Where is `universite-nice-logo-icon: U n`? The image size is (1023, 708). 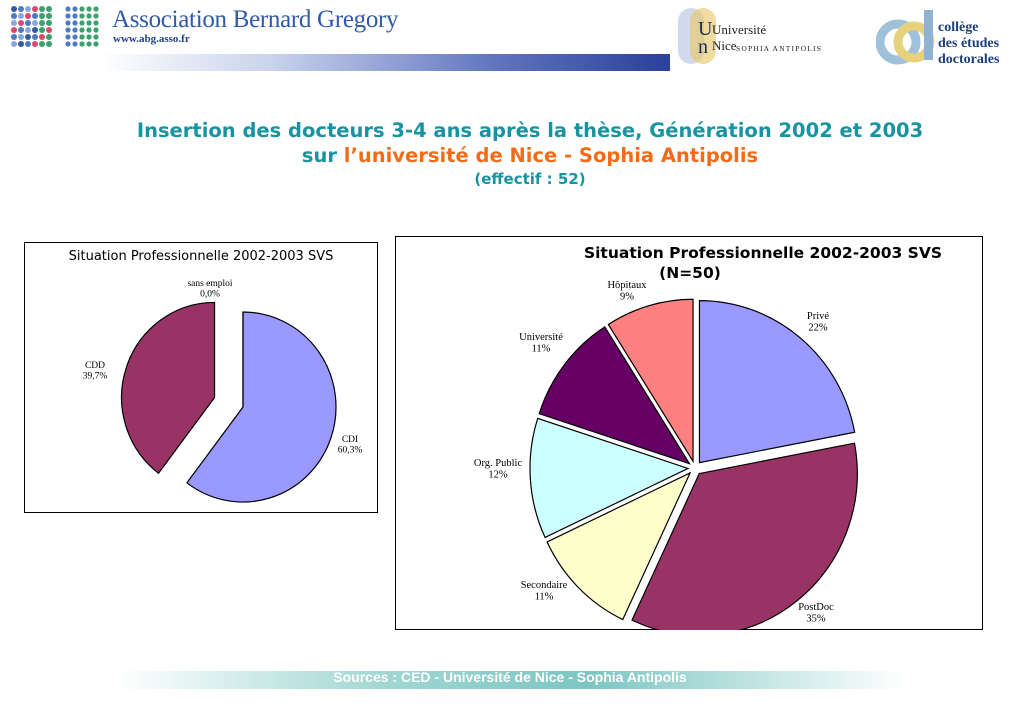 universite-nice-logo-icon: U n is located at coordinates (697, 36).